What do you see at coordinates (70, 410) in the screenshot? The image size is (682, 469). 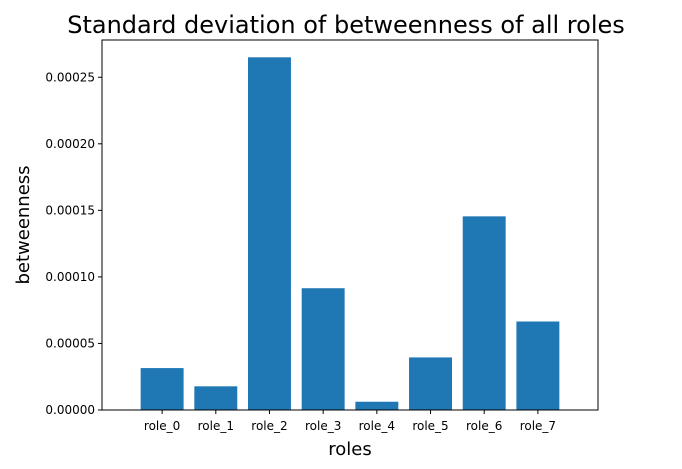 I see `y-tick-label: 0.00000` at bounding box center [70, 410].